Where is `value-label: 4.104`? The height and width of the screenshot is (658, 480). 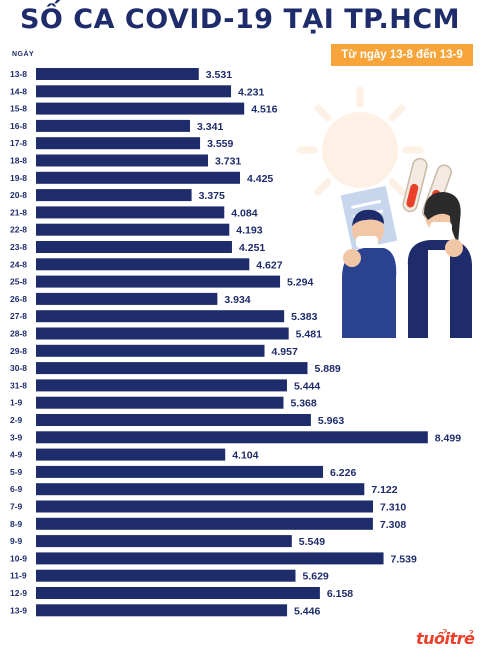
value-label: 4.104 is located at coordinates (245, 456).